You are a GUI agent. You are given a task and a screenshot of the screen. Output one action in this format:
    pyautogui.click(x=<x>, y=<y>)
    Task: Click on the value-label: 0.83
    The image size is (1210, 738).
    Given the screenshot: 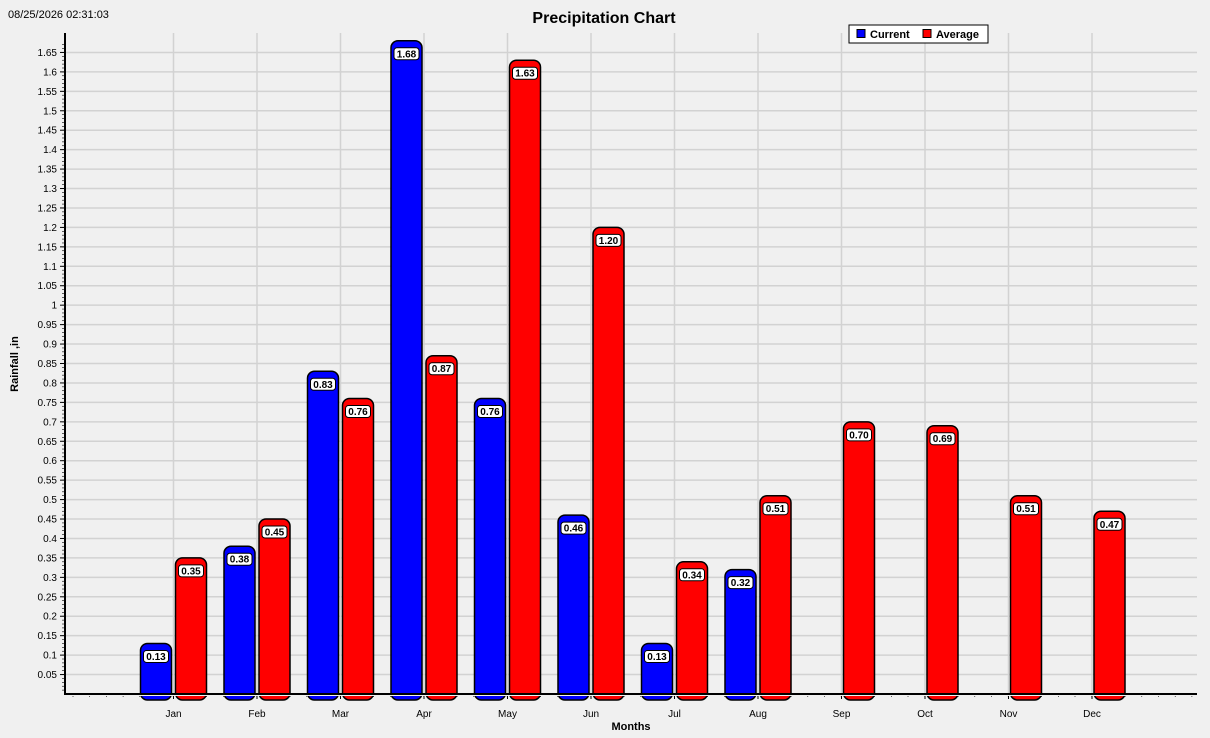 What is the action you would take?
    pyautogui.click(x=323, y=385)
    